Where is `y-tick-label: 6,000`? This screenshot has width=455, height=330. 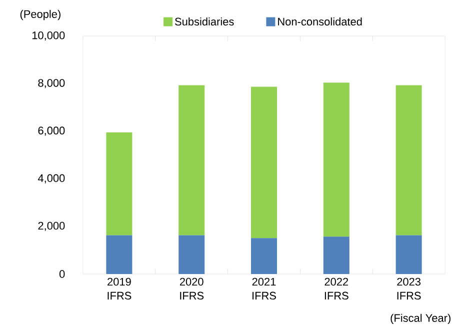
y-tick-label: 6,000 is located at coordinates (51, 131).